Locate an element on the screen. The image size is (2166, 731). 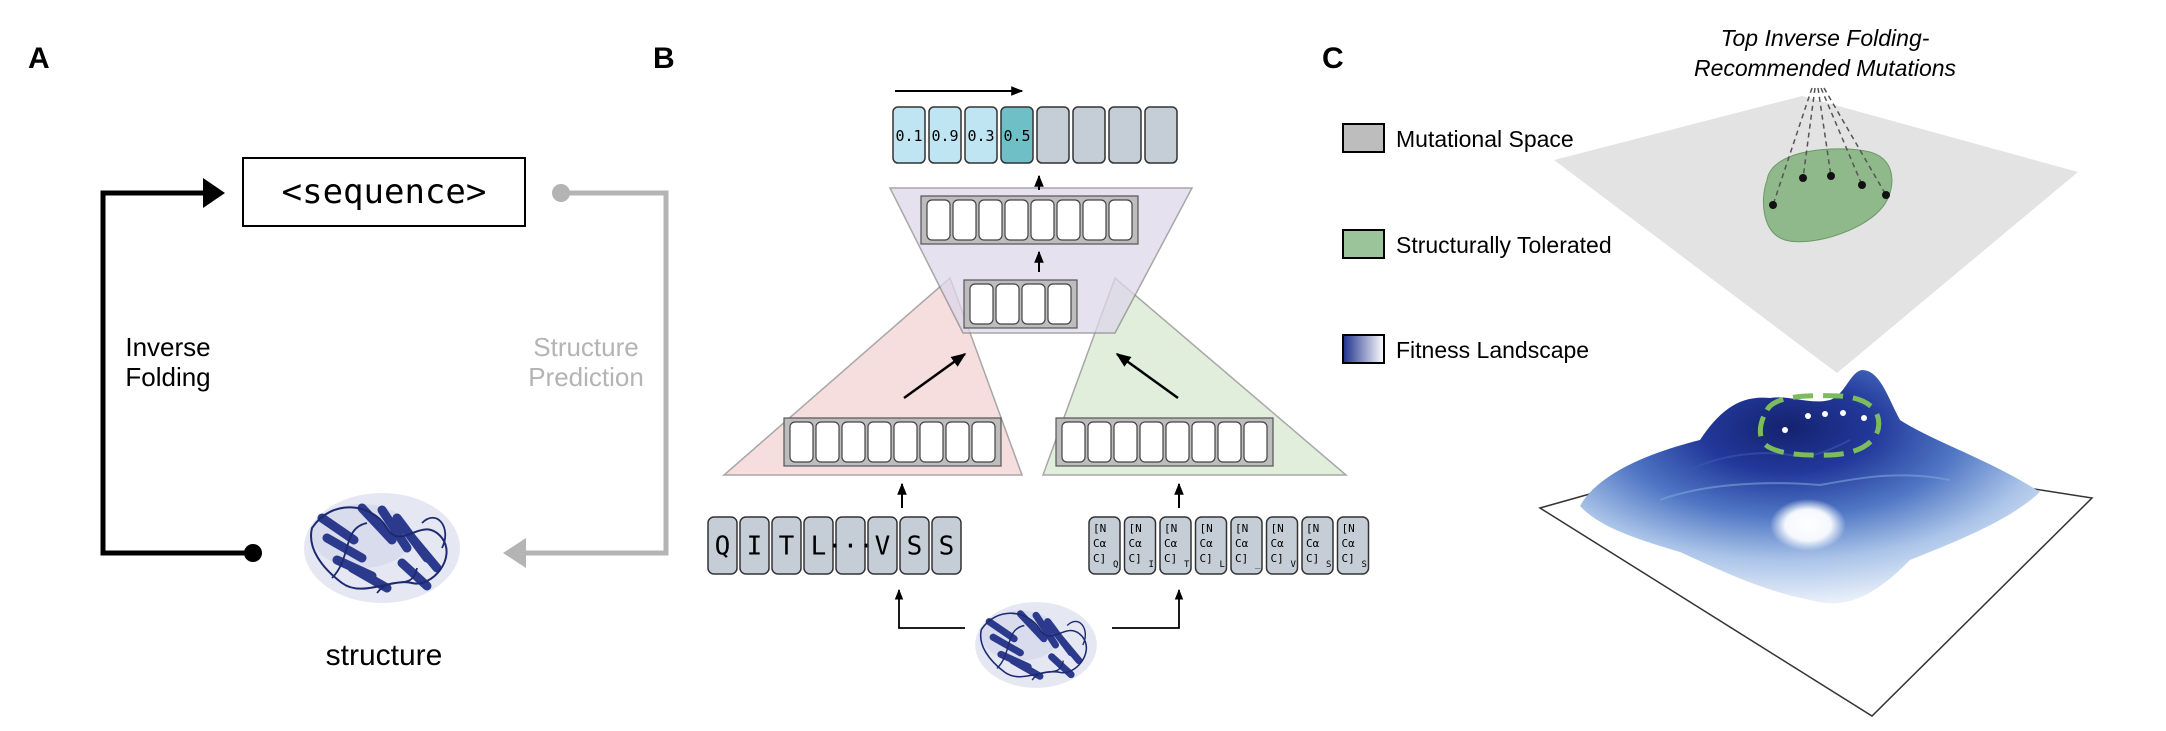
top-mutation-callout-lines is located at coordinates (1829, 148).